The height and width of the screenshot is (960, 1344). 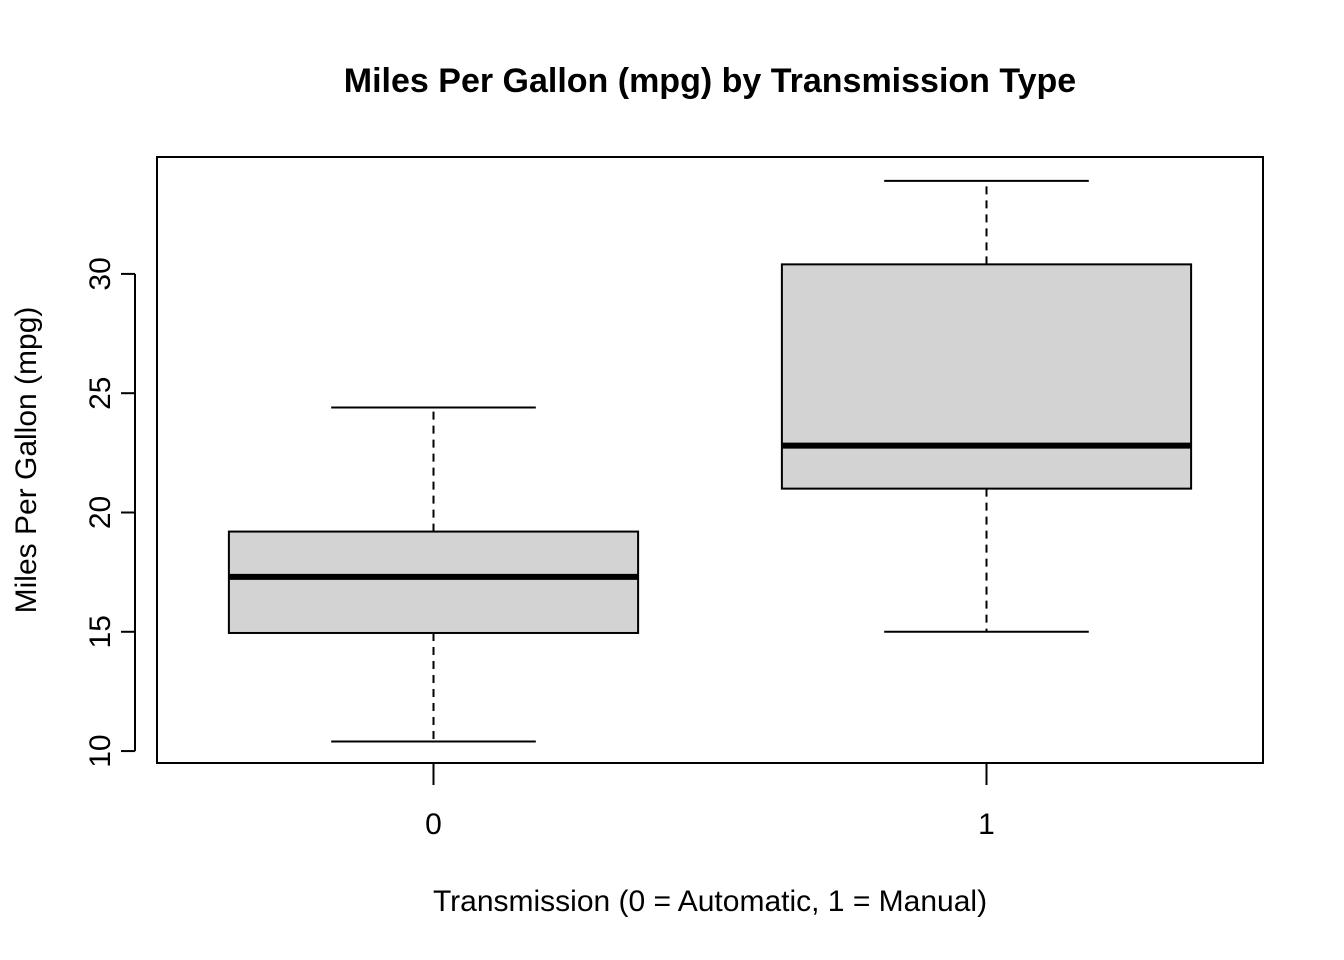 I want to click on y-tick-label: 25, so click(x=100, y=393).